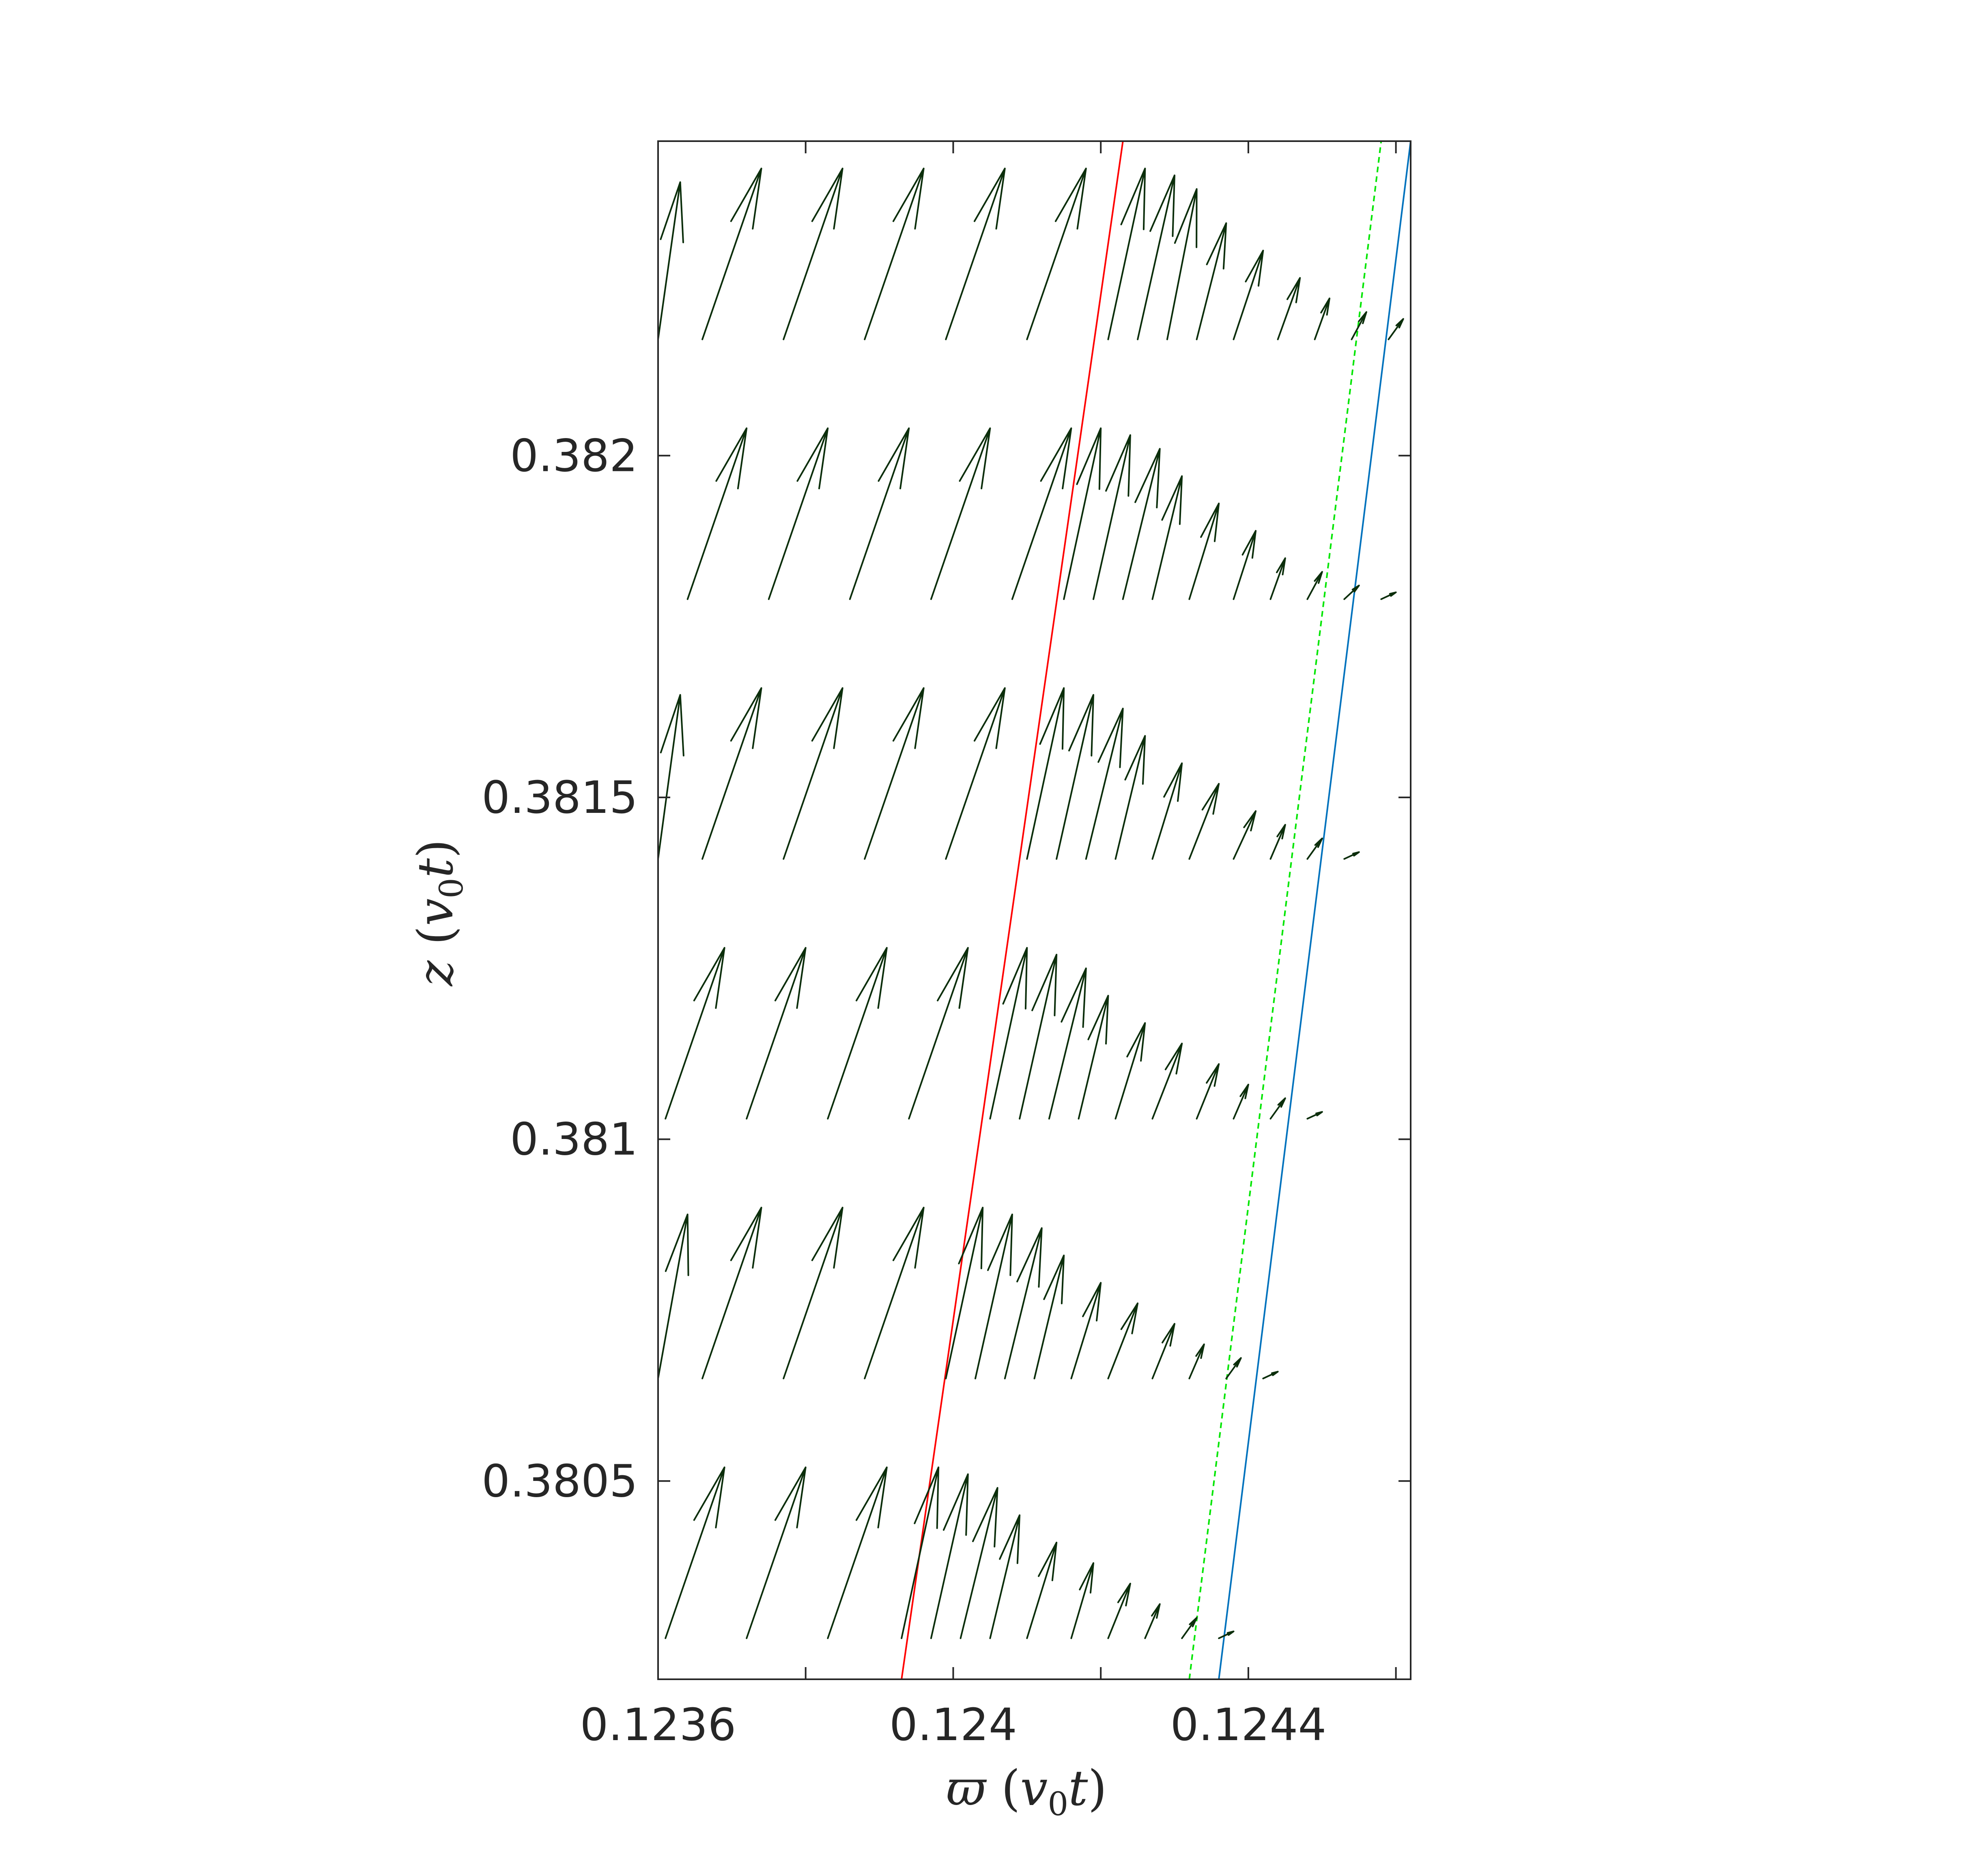 The height and width of the screenshot is (1876, 1988). What do you see at coordinates (658, 1725) in the screenshot?
I see `x-tick-label: 0.1236` at bounding box center [658, 1725].